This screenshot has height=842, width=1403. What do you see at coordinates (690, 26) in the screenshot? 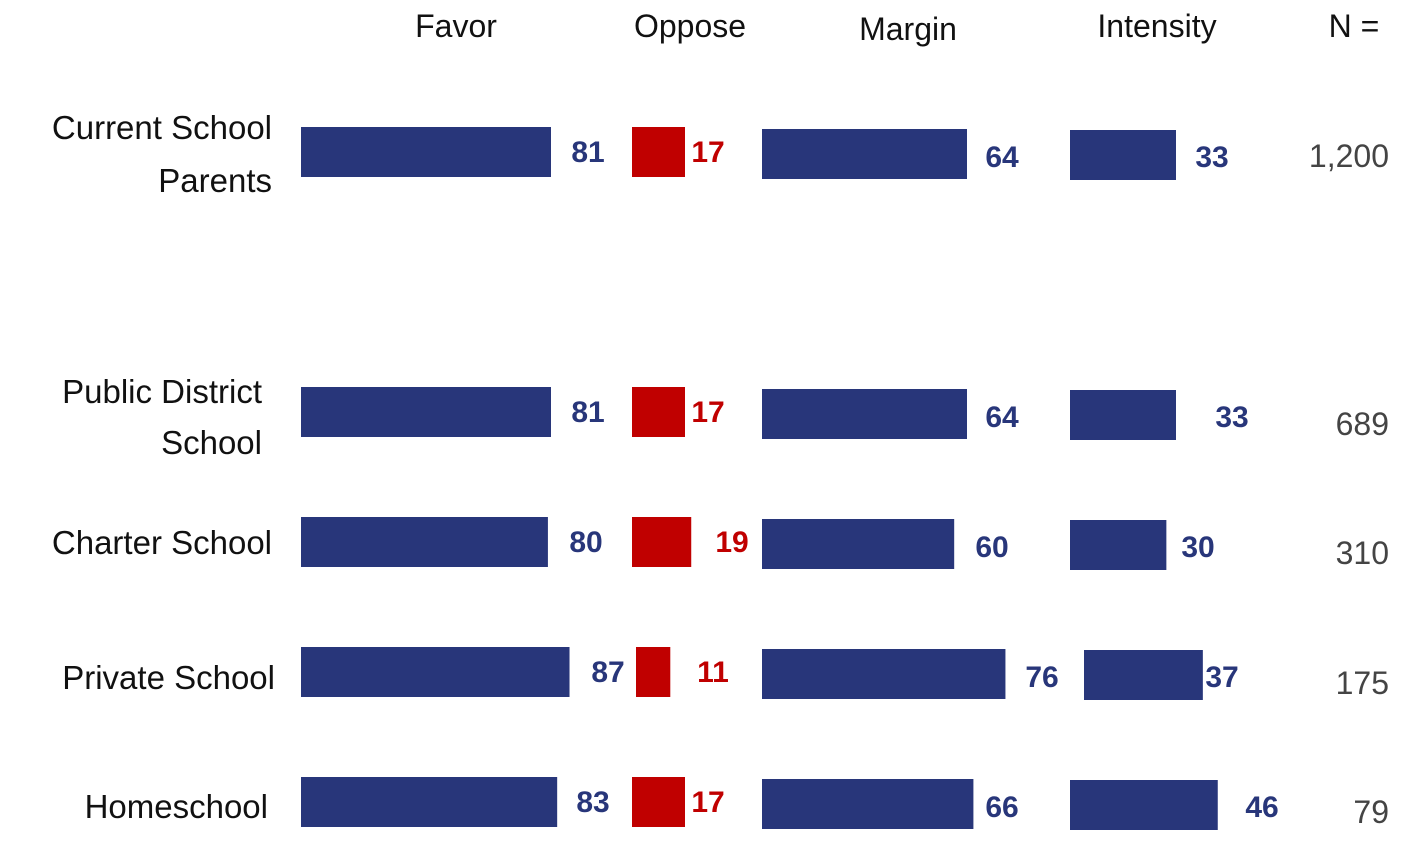
I see `column-header-oppose: Oppose` at bounding box center [690, 26].